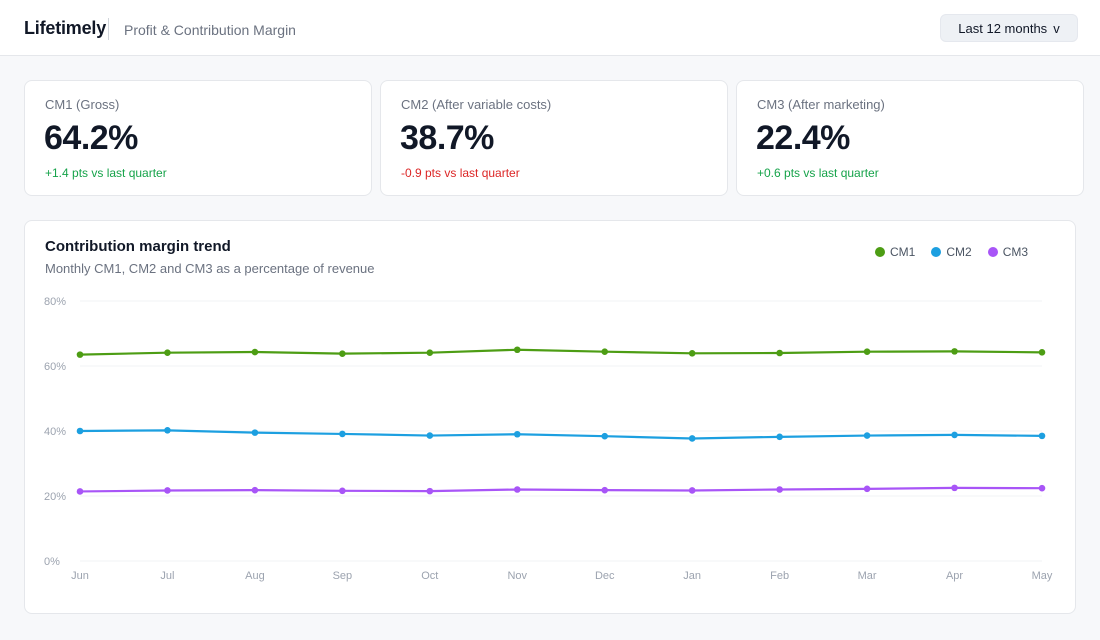 The height and width of the screenshot is (640, 1100). Describe the element at coordinates (429, 576) in the screenshot. I see `x-tick-label: Oct` at that location.